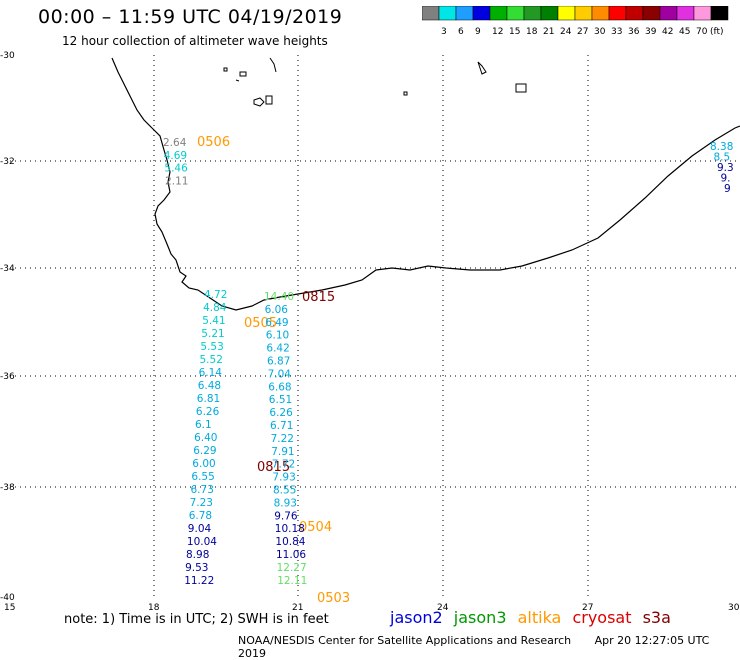  What do you see at coordinates (480, 617) in the screenshot?
I see `satellite-jason3: jason3` at bounding box center [480, 617].